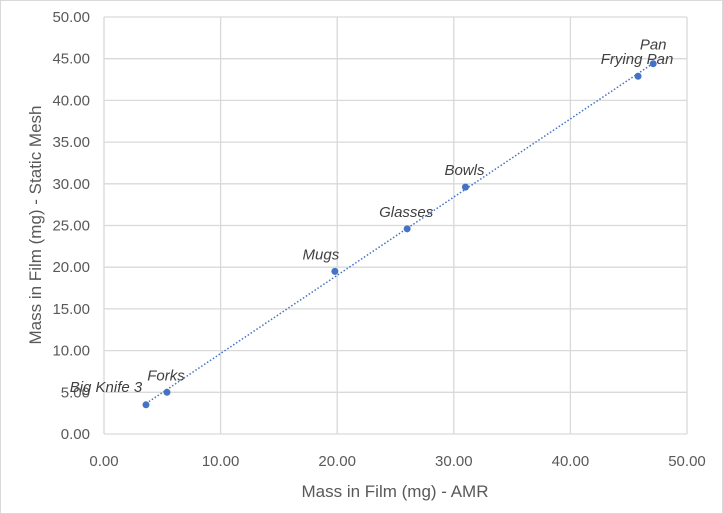 The image size is (723, 514). I want to click on x-axis-title: Mass in Film (mg) - AMR, so click(395, 491).